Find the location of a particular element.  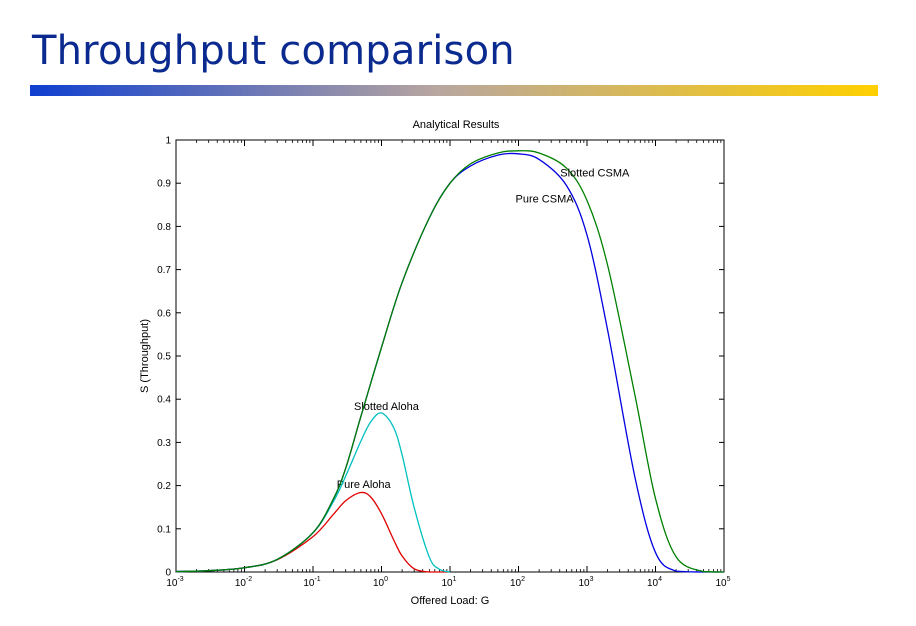

y-axis-label: S (Throughput) is located at coordinates (145, 356).